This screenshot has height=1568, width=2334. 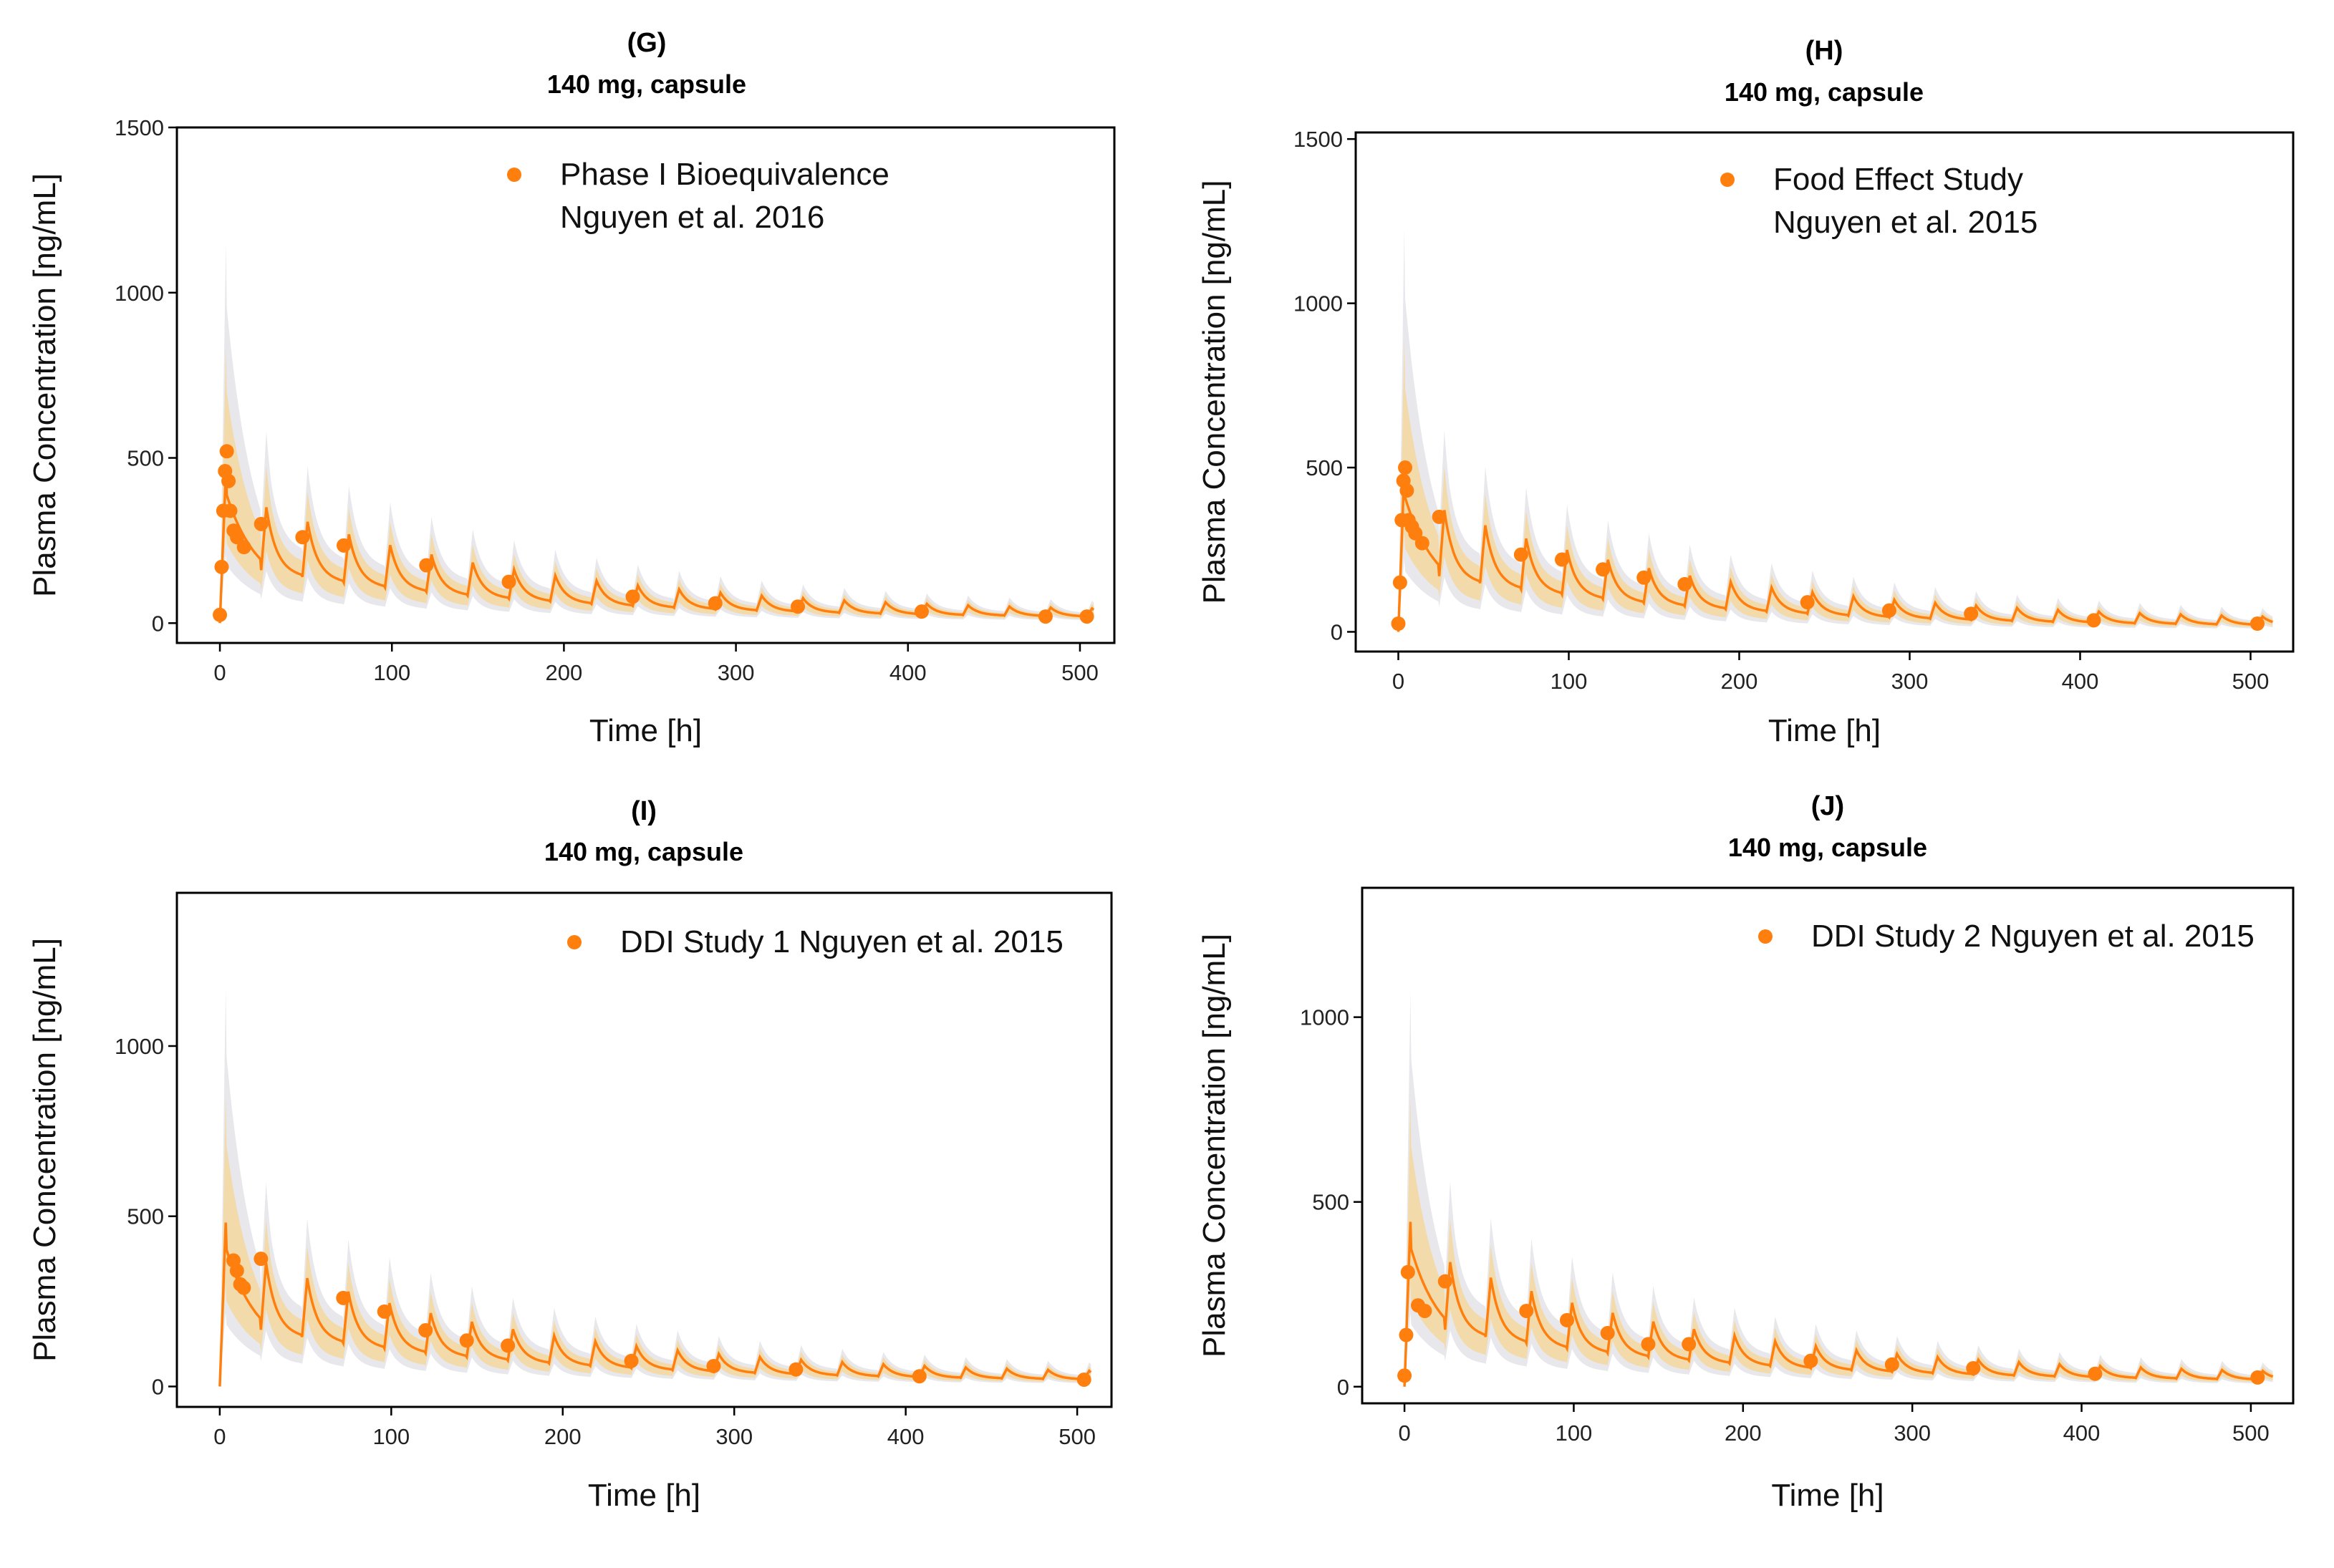 What do you see at coordinates (644, 811) in the screenshot?
I see `panel-label: (I)` at bounding box center [644, 811].